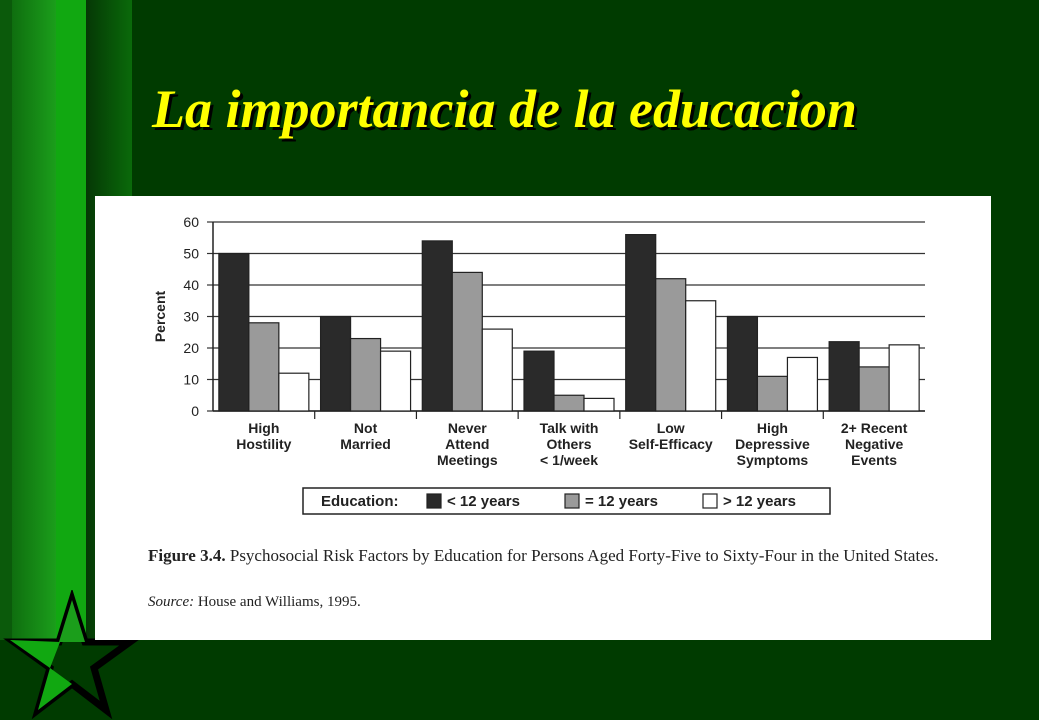  I want to click on source-text: House and Williams, 1995., so click(279, 602).